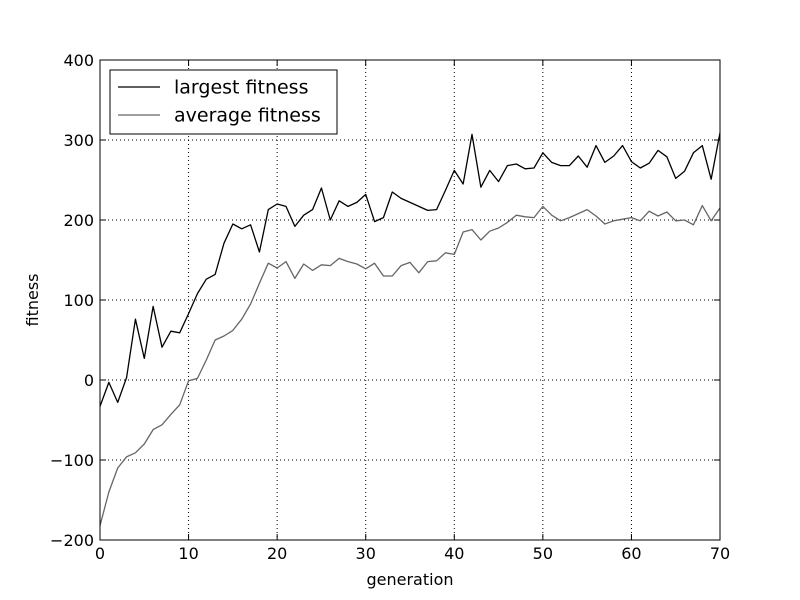  Describe the element at coordinates (32, 299) in the screenshot. I see `y-axis-label: fitness` at that location.